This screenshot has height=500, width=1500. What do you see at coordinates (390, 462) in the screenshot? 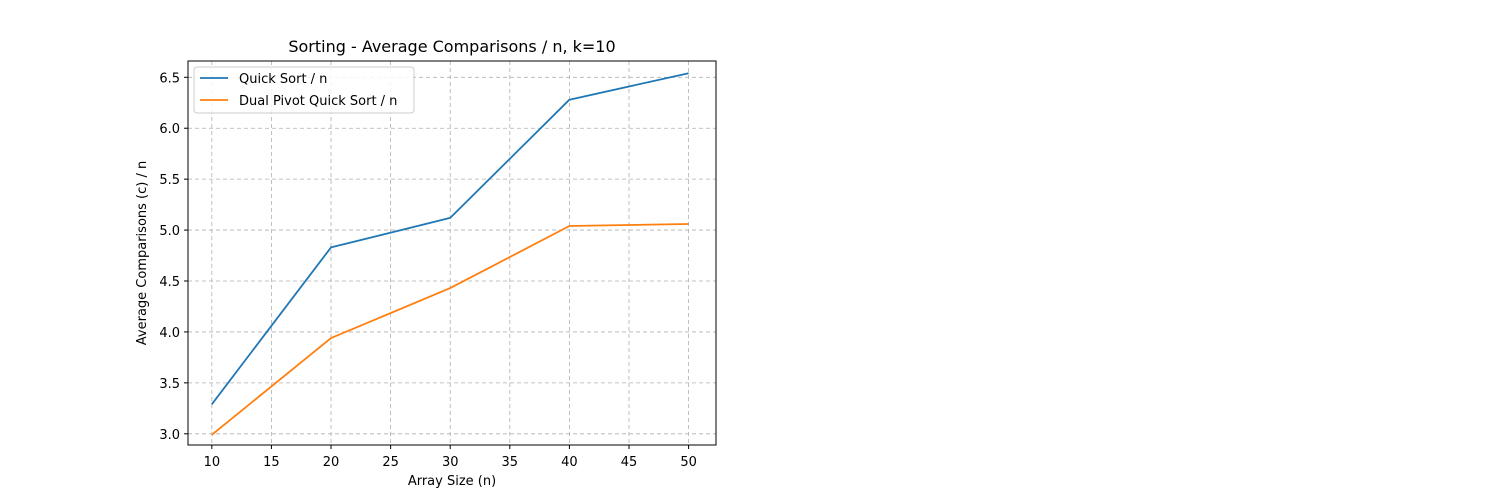
I see `x-tick-label: 25` at bounding box center [390, 462].